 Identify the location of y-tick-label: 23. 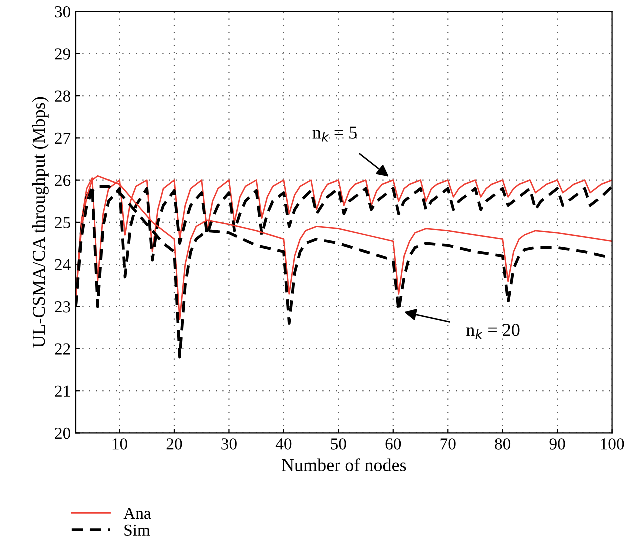
(62, 307).